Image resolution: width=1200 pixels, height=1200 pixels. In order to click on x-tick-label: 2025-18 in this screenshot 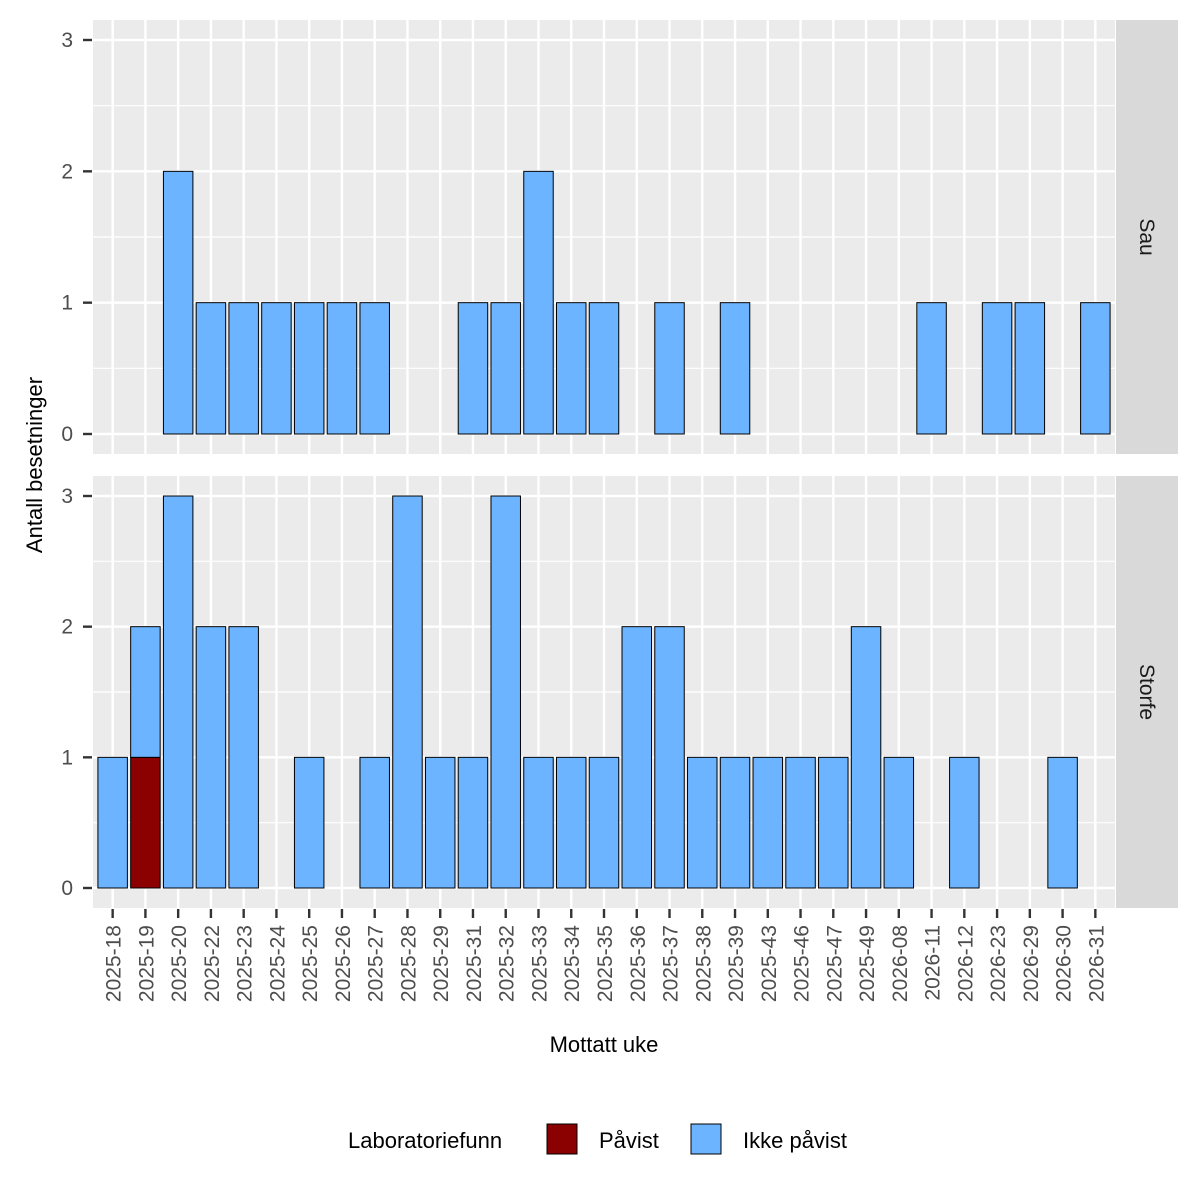, I will do `click(114, 963)`.